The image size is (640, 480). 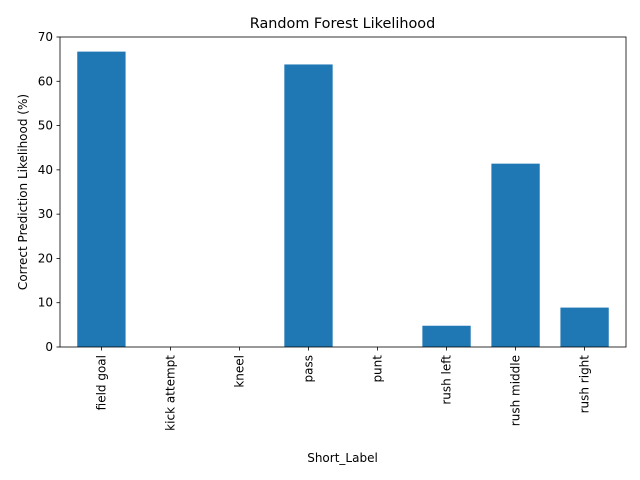 I want to click on y-axis-label: Correct Prediction Likelihood (%), so click(x=23, y=192).